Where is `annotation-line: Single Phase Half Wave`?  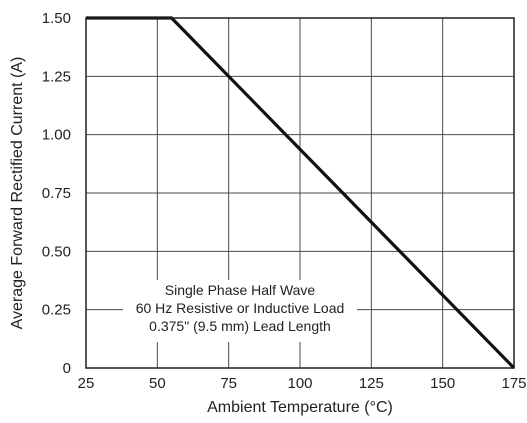
annotation-line: Single Phase Half Wave is located at coordinates (240, 290).